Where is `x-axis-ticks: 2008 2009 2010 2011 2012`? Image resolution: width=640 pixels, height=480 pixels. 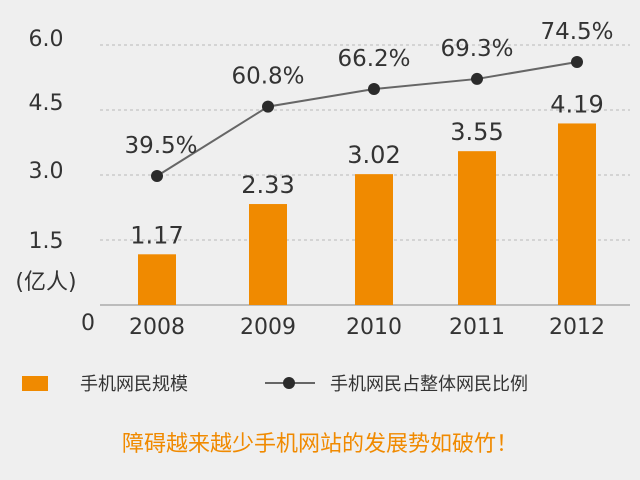 x-axis-ticks: 2008 2009 2010 2011 2012 is located at coordinates (367, 327).